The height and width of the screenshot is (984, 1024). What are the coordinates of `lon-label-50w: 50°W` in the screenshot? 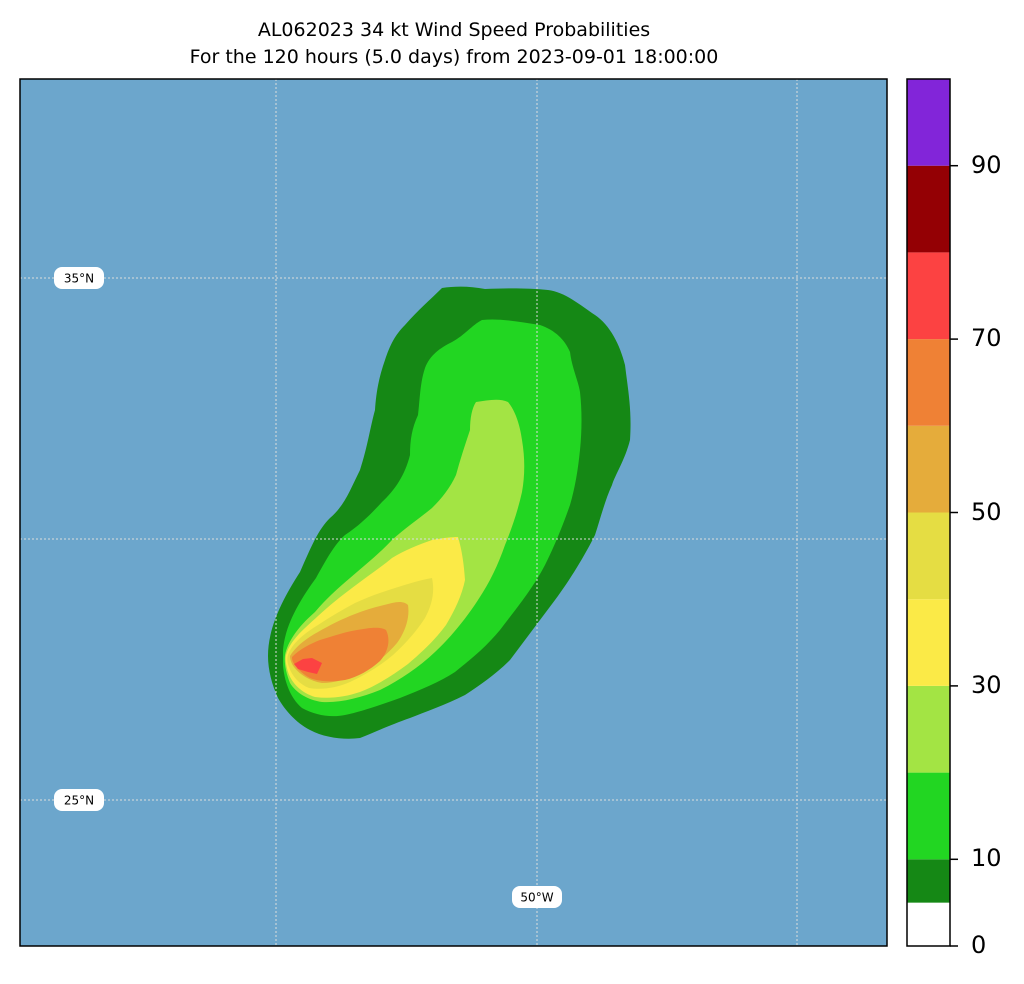 It's located at (537, 897).